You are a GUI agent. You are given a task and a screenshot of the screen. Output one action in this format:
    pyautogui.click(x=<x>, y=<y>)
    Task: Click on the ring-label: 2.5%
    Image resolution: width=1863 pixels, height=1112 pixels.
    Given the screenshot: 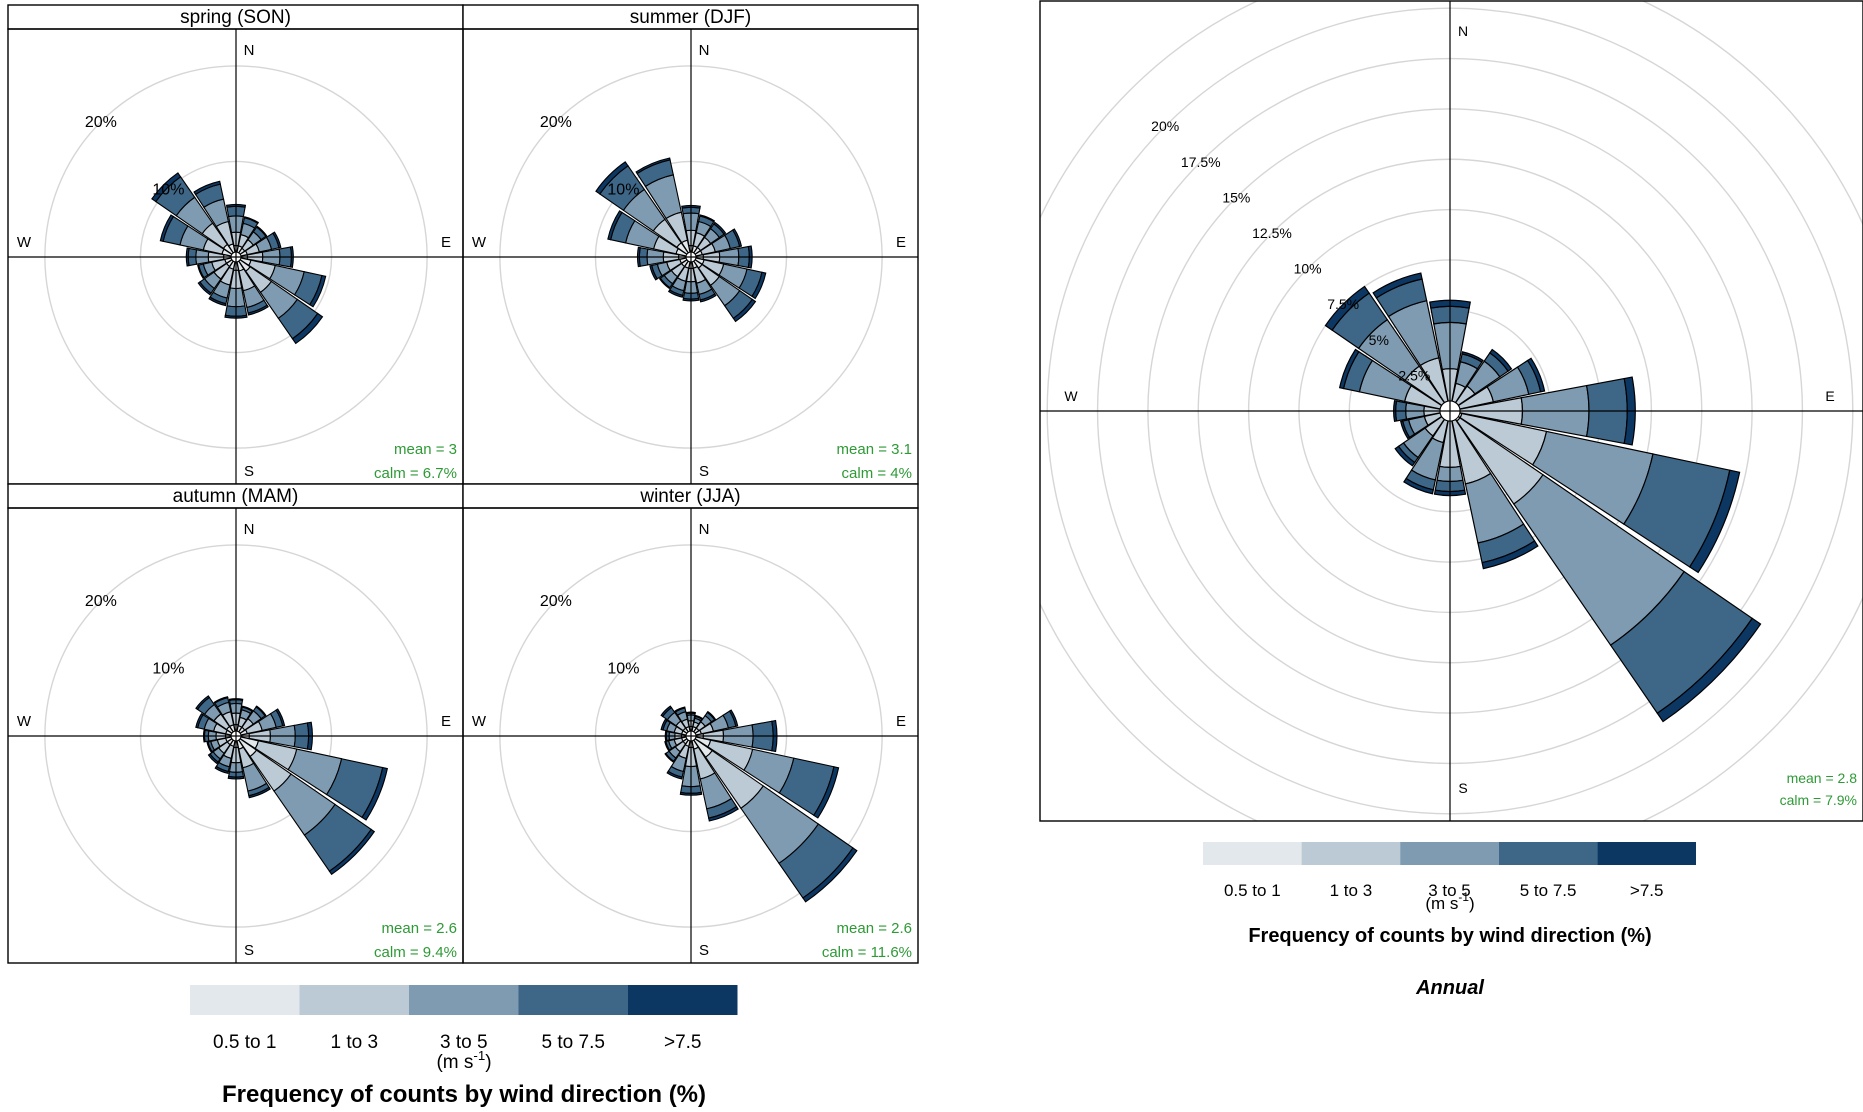 What is the action you would take?
    pyautogui.click(x=1414, y=375)
    